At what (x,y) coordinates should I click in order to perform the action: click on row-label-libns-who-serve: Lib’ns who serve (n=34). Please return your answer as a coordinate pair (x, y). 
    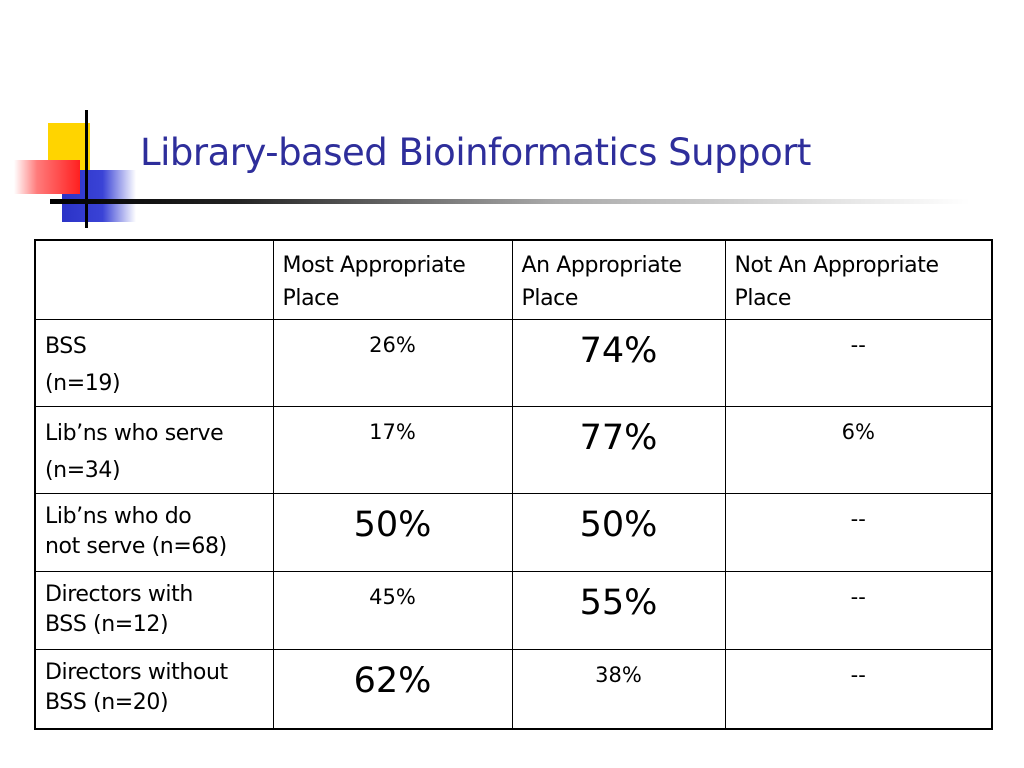
    Looking at the image, I should click on (154, 450).